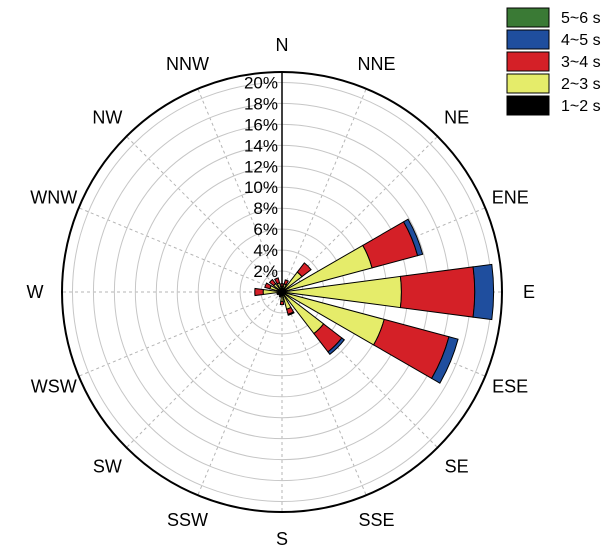 Image resolution: width=613 pixels, height=549 pixels. Describe the element at coordinates (483, 292) in the screenshot. I see `wedge-E-4~5 s` at that location.